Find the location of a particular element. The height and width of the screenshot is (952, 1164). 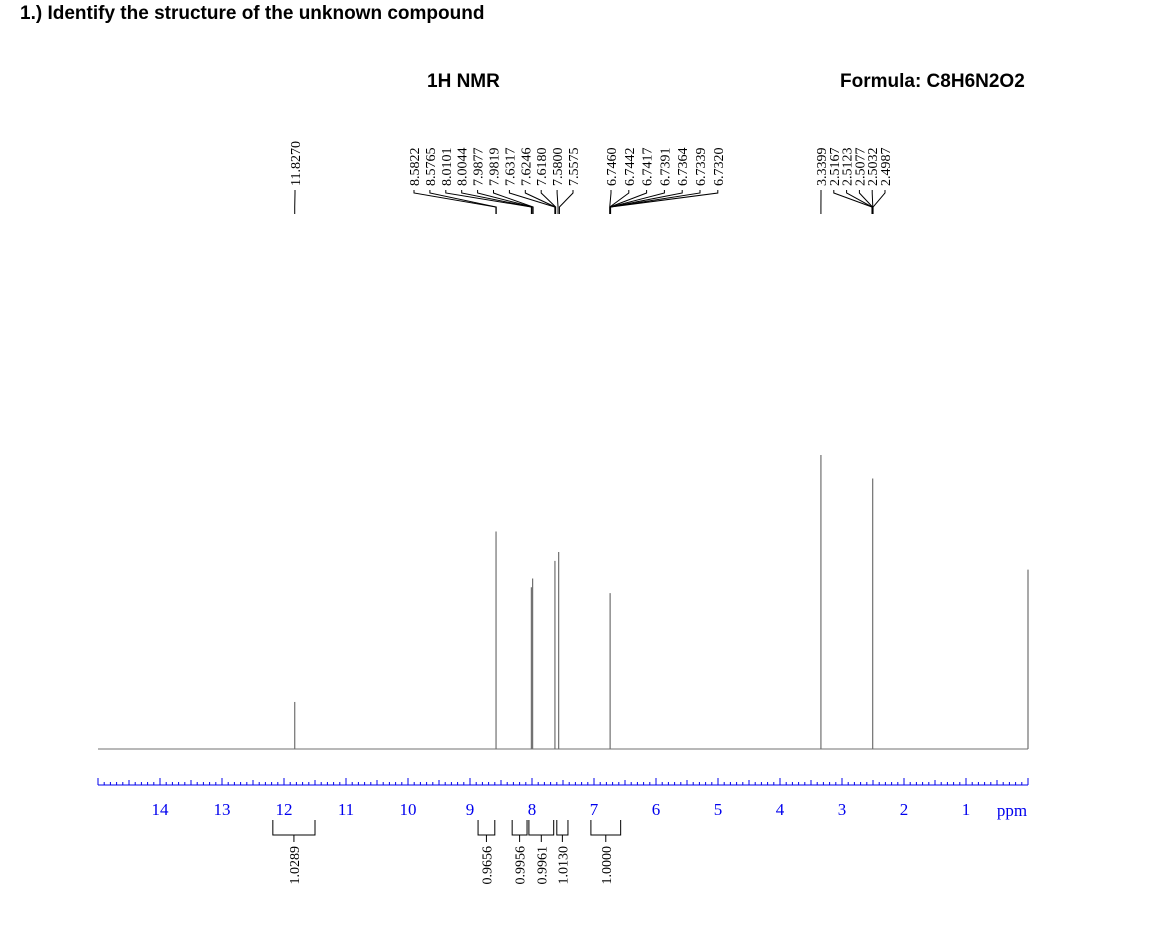

peak-label: 2.5032 is located at coordinates (873, 167).